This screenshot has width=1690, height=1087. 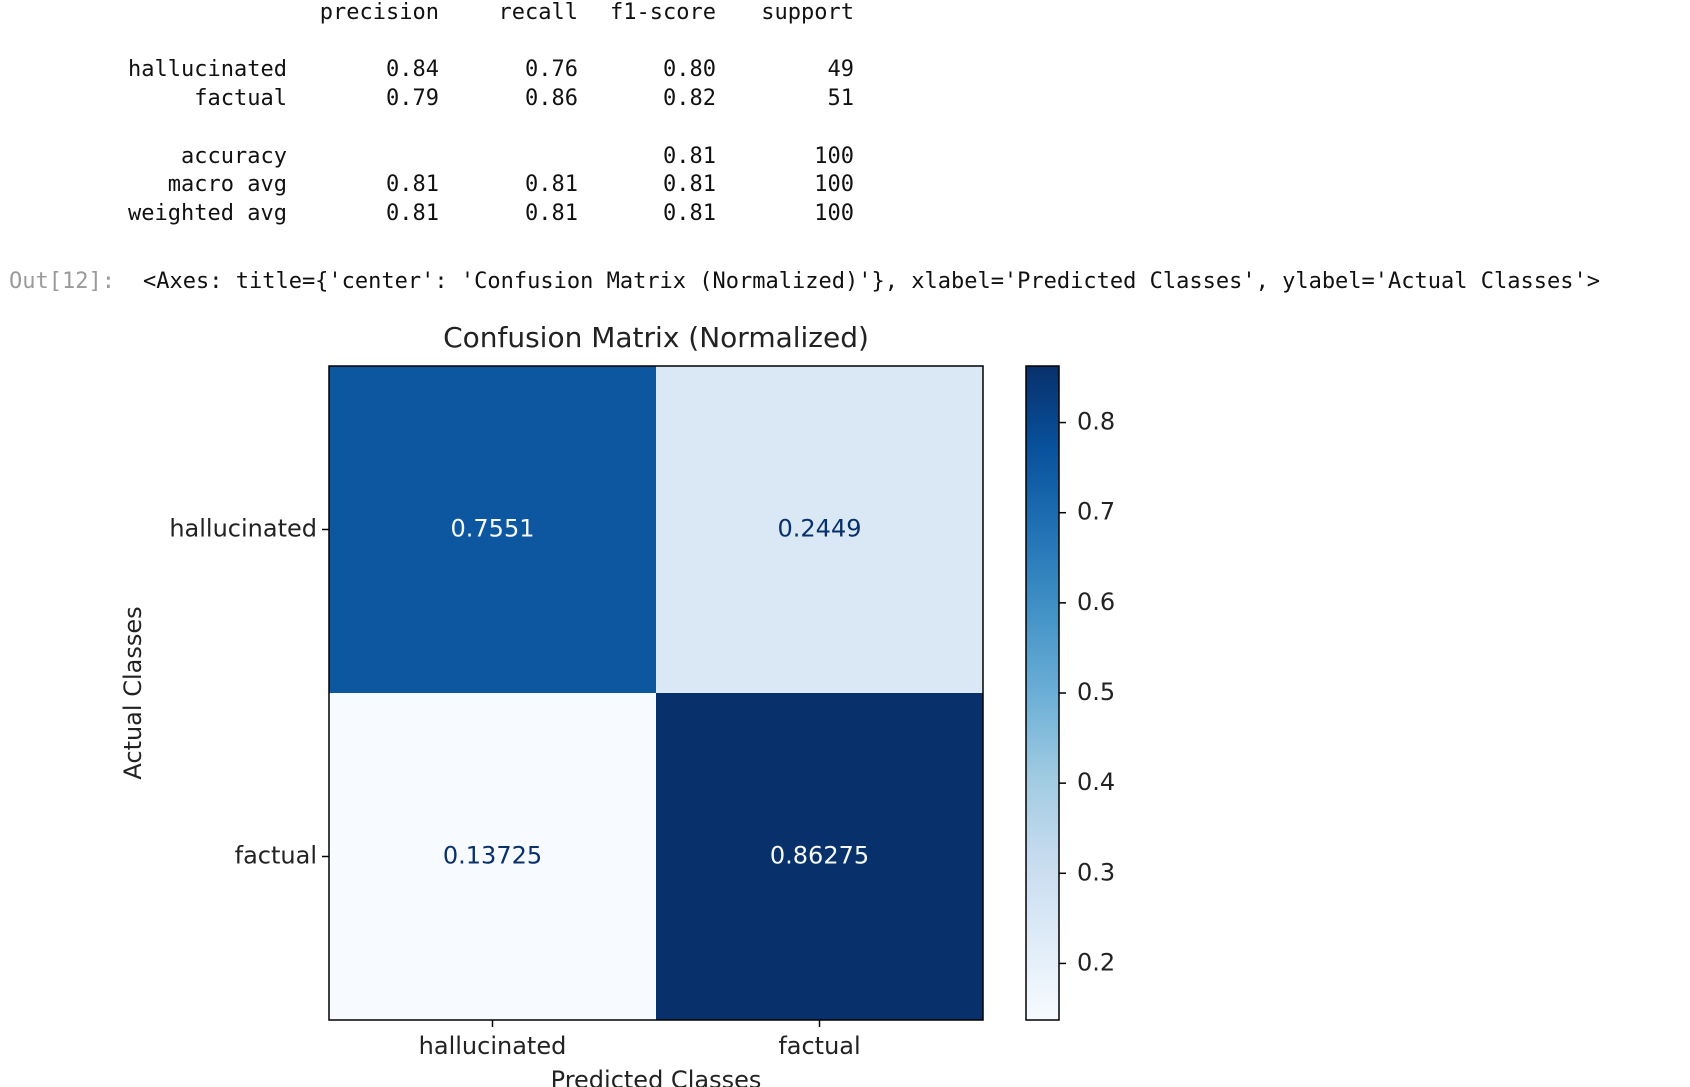 I want to click on colorbar-tick-label: 0.5, so click(x=1096, y=692).